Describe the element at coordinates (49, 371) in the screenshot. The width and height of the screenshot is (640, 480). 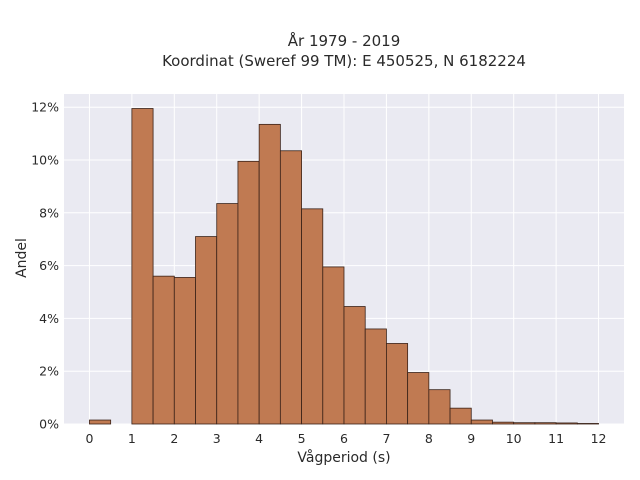
I see `y-tick-label: 2%` at that location.